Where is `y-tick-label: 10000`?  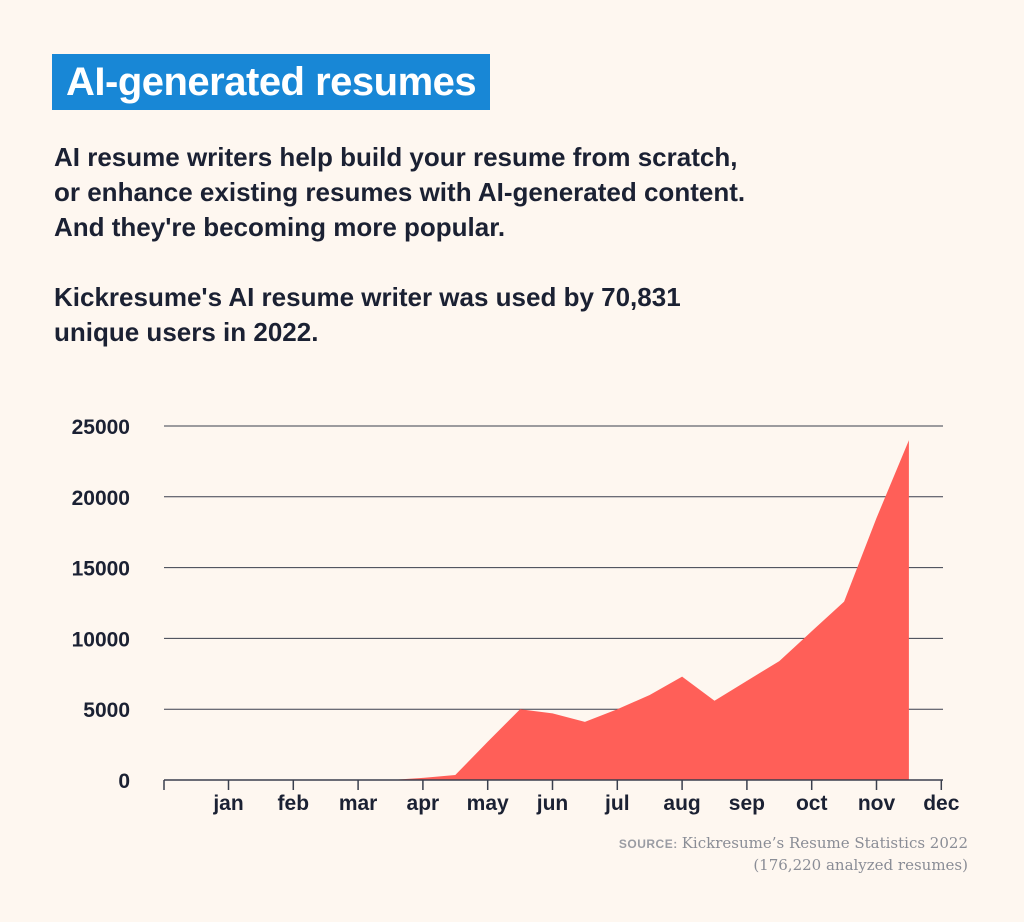 y-tick-label: 10000 is located at coordinates (101, 639).